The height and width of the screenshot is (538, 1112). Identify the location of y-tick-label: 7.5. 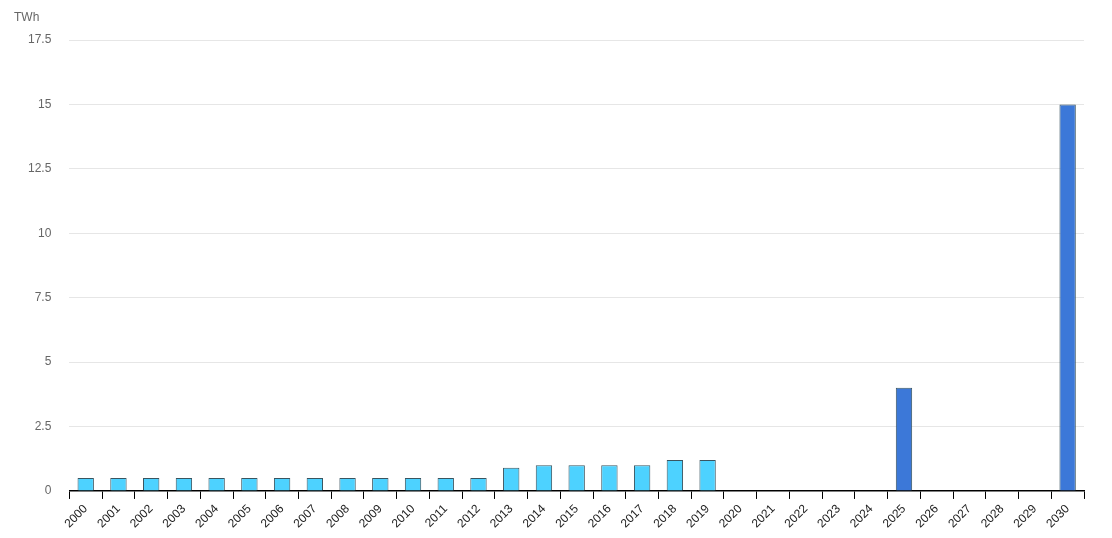
(43, 296).